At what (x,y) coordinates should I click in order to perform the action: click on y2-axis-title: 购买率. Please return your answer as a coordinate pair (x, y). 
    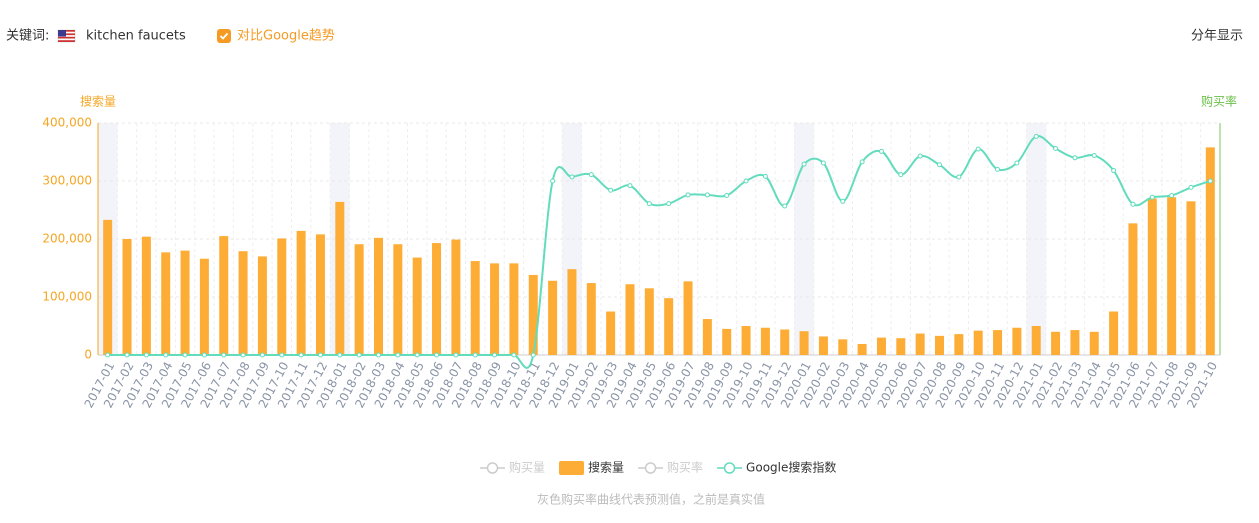
    Looking at the image, I should click on (1219, 101).